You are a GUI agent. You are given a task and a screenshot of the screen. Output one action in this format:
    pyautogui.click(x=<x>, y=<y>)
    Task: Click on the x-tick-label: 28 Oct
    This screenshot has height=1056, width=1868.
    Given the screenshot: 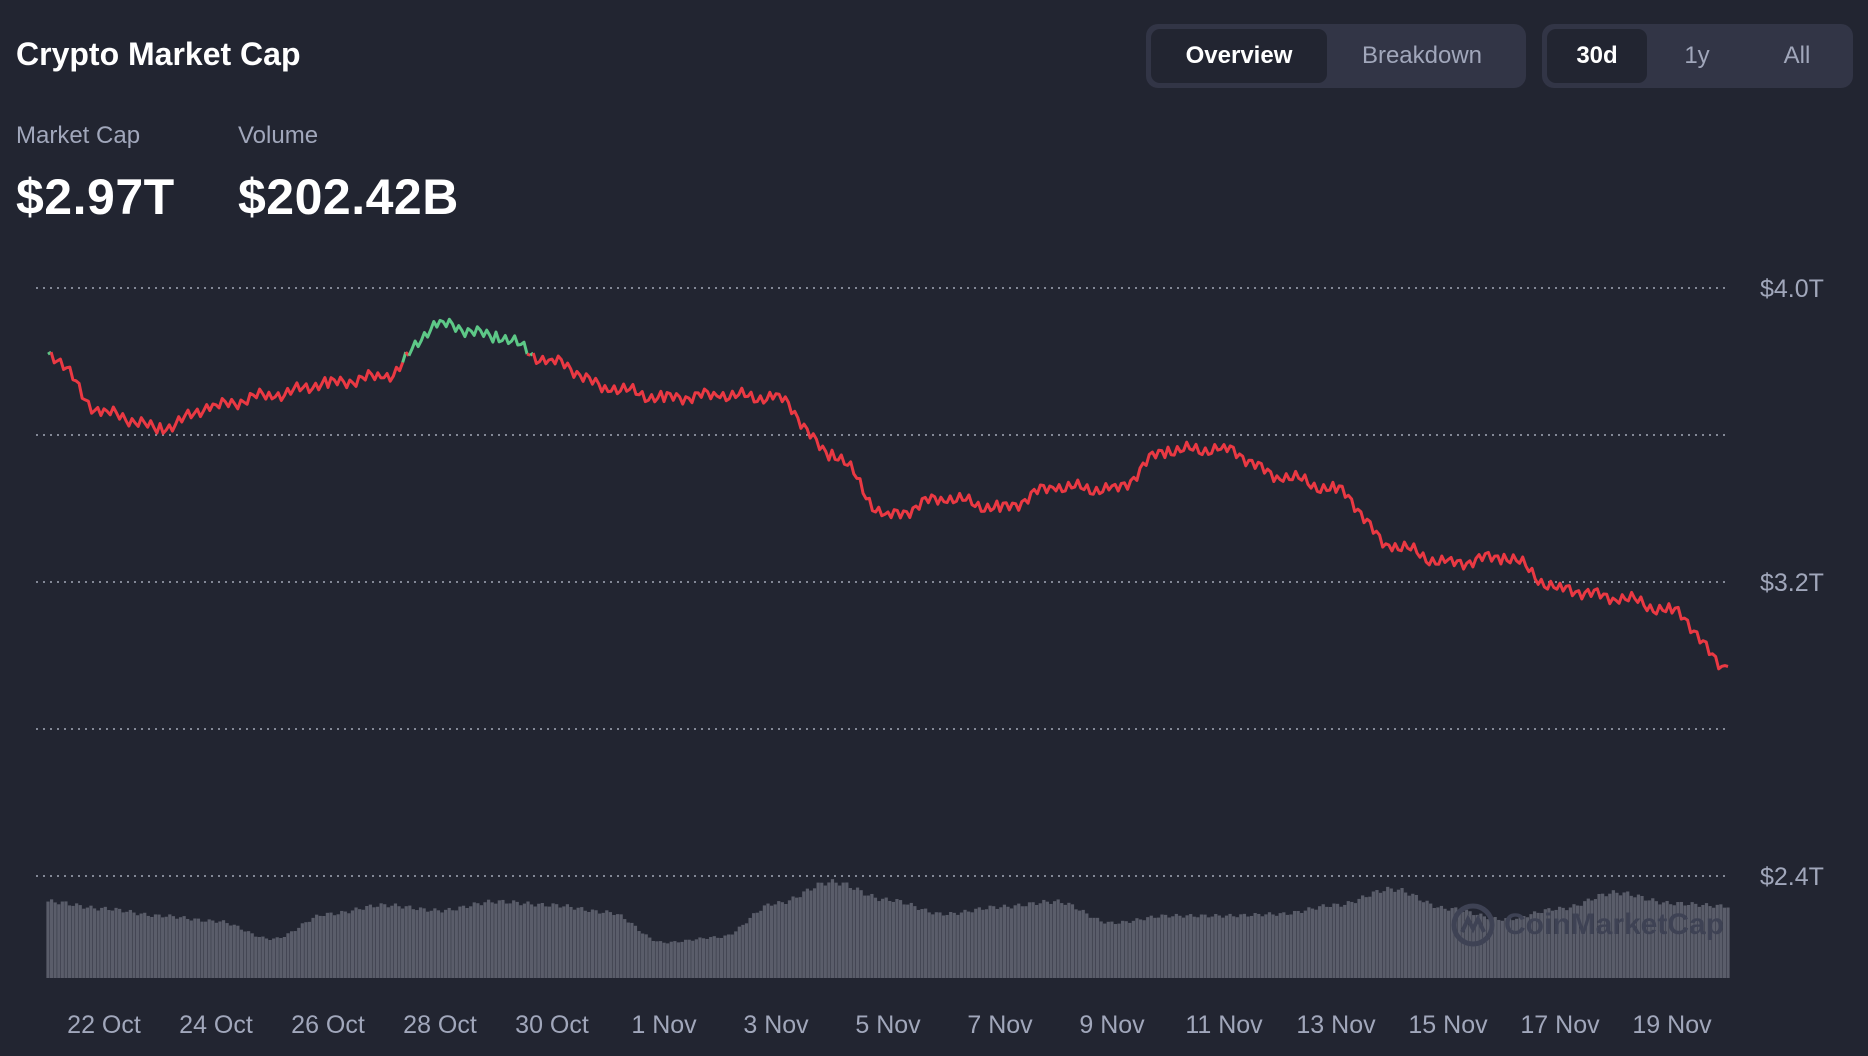 What is the action you would take?
    pyautogui.click(x=440, y=1025)
    